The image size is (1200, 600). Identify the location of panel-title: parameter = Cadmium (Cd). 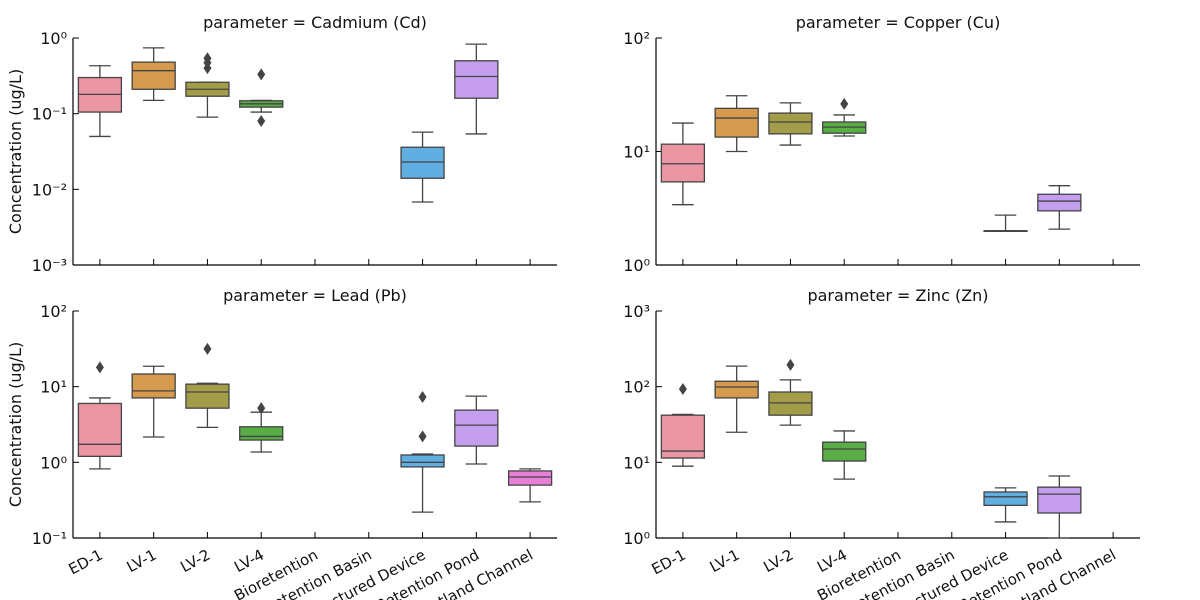
(315, 22).